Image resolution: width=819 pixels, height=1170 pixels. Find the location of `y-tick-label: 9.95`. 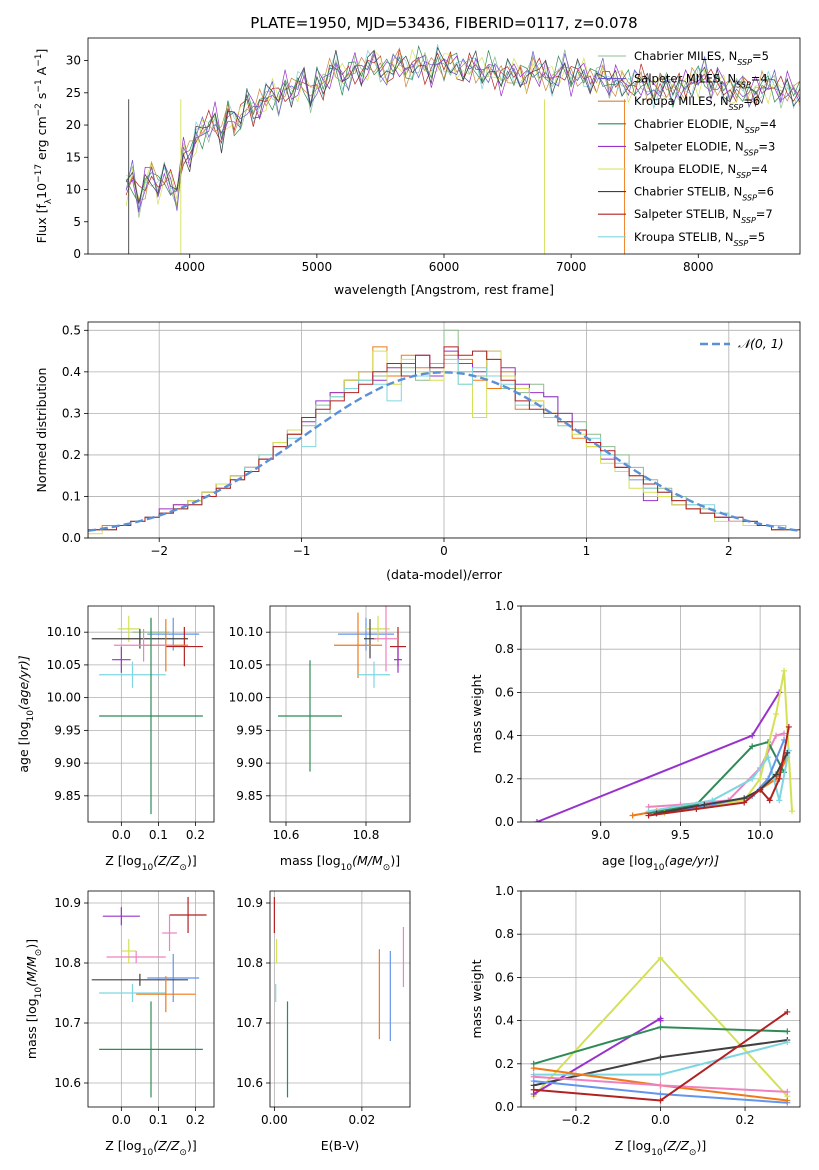

y-tick-label: 9.95 is located at coordinates (249, 730).